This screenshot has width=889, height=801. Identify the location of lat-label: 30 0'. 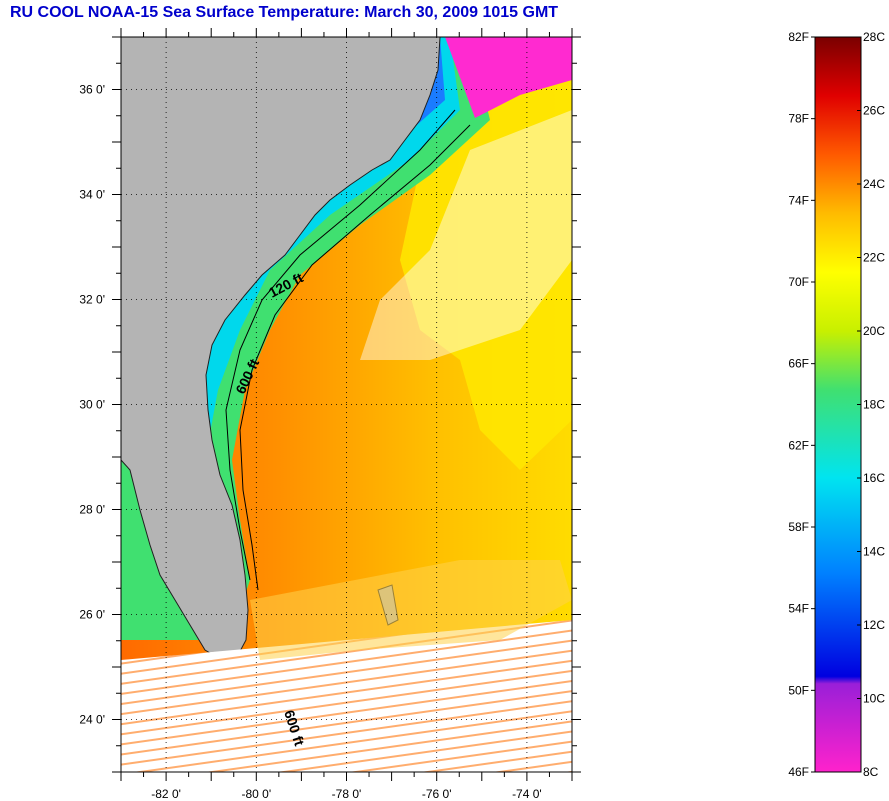
(92, 405).